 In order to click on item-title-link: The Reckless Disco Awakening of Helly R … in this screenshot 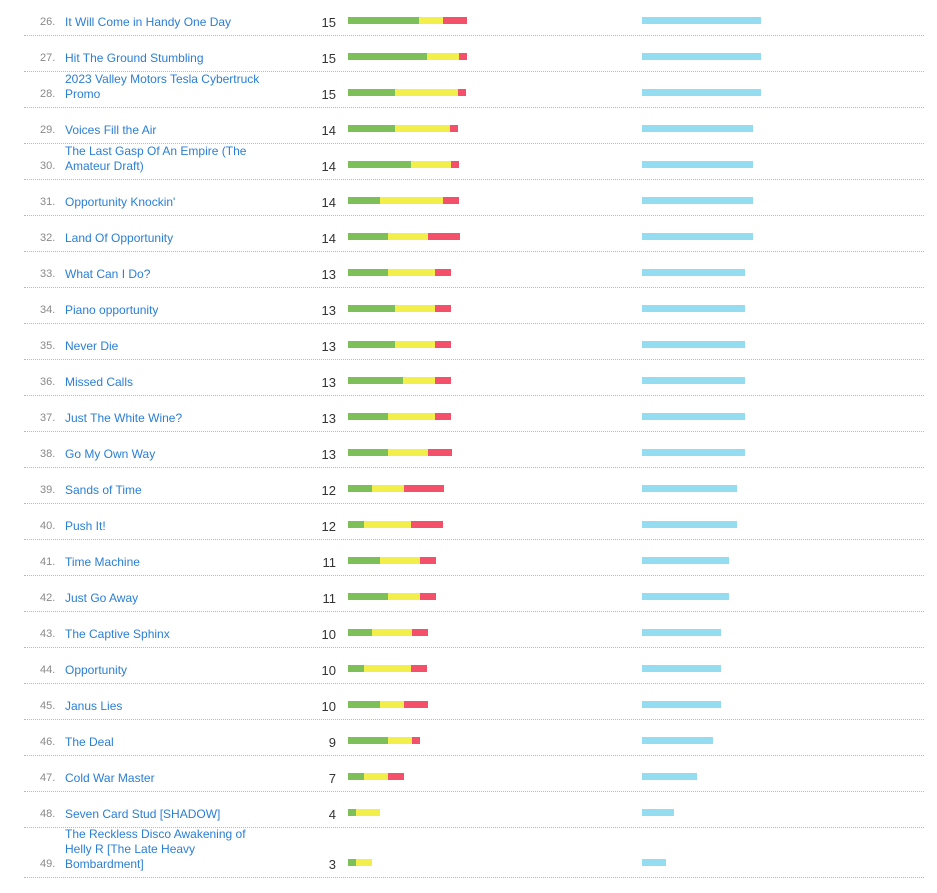, I will do `click(155, 849)`.